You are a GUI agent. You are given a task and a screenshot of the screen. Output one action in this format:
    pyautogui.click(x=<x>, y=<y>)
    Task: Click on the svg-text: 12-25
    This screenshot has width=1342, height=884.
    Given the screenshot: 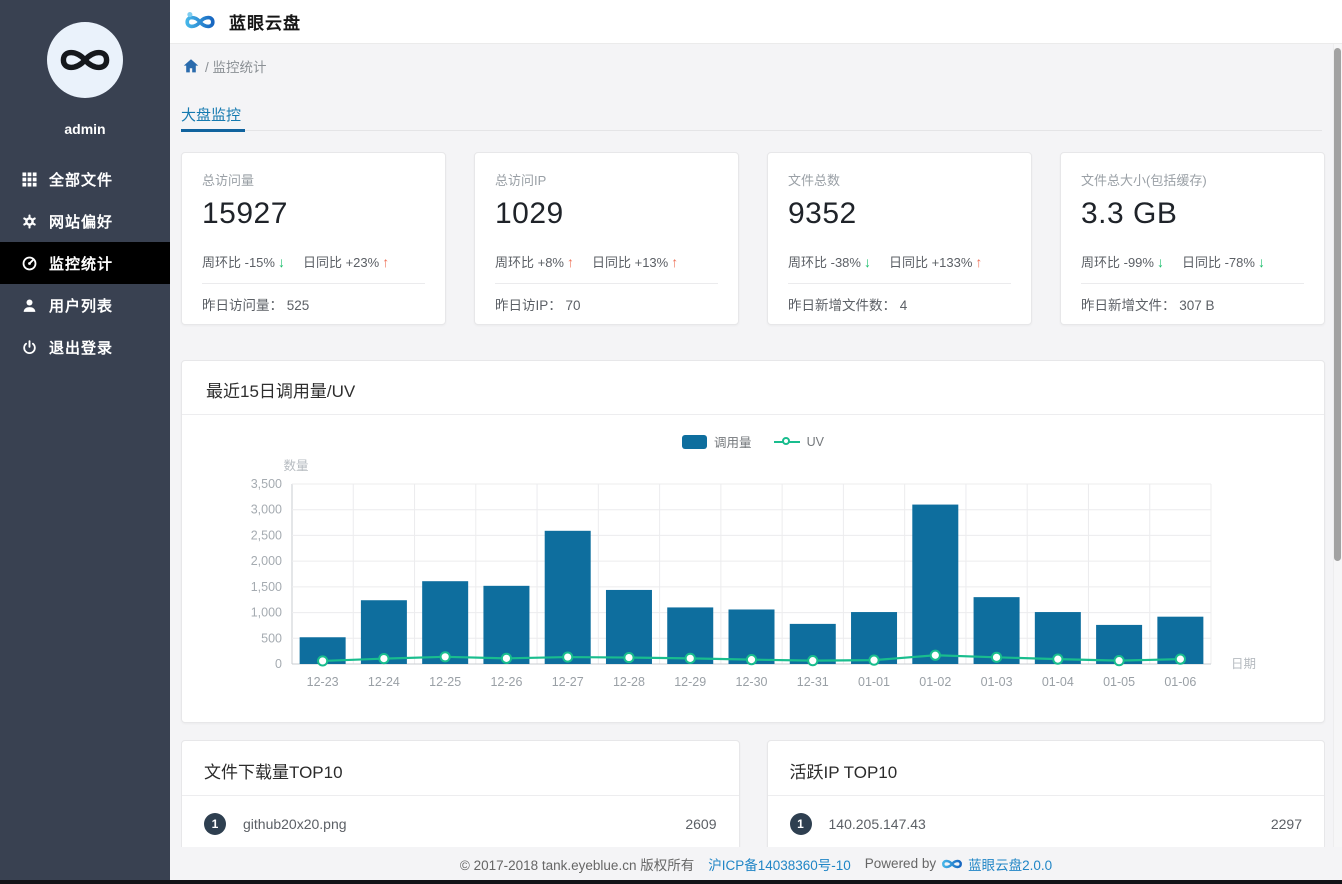 What is the action you would take?
    pyautogui.click(x=445, y=682)
    